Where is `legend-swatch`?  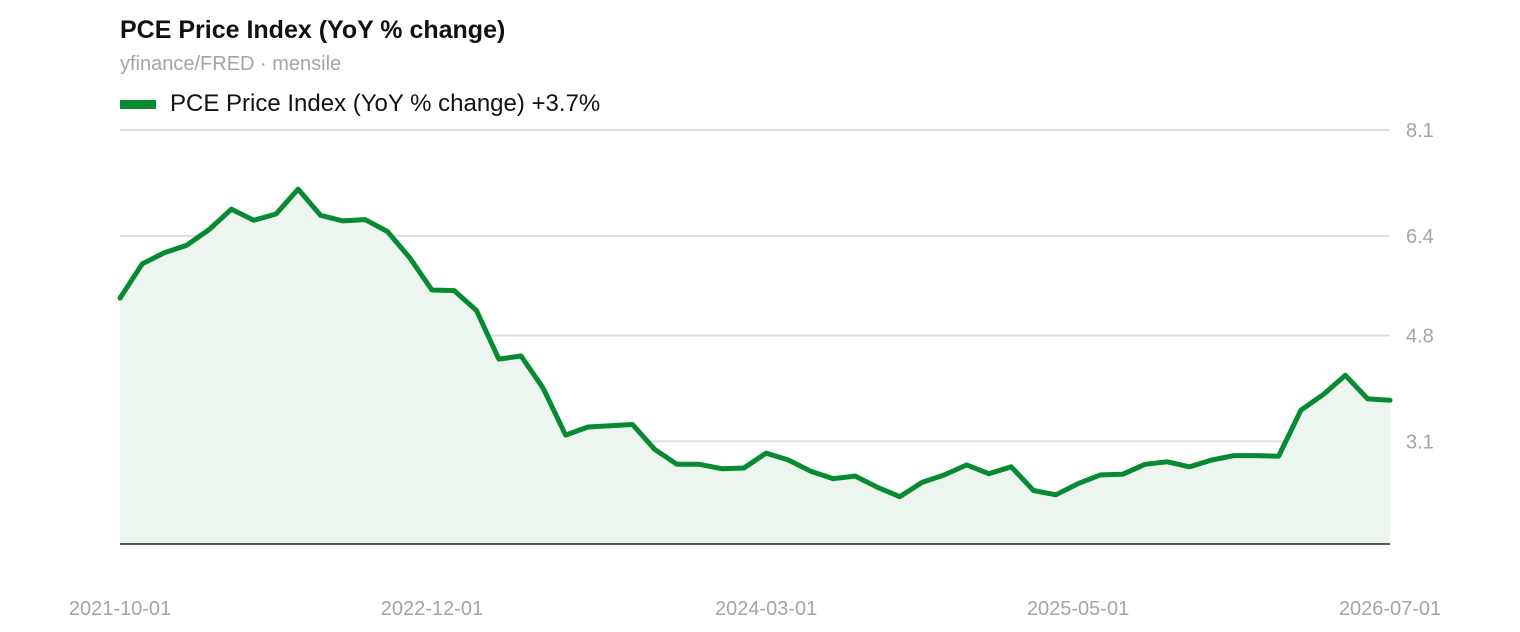
legend-swatch is located at coordinates (138, 104).